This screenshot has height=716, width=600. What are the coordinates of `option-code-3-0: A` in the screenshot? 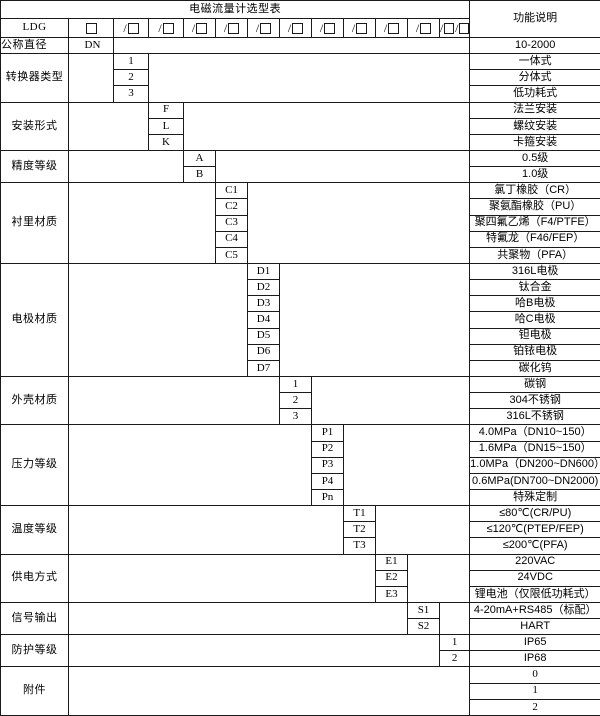 It's located at (199, 158).